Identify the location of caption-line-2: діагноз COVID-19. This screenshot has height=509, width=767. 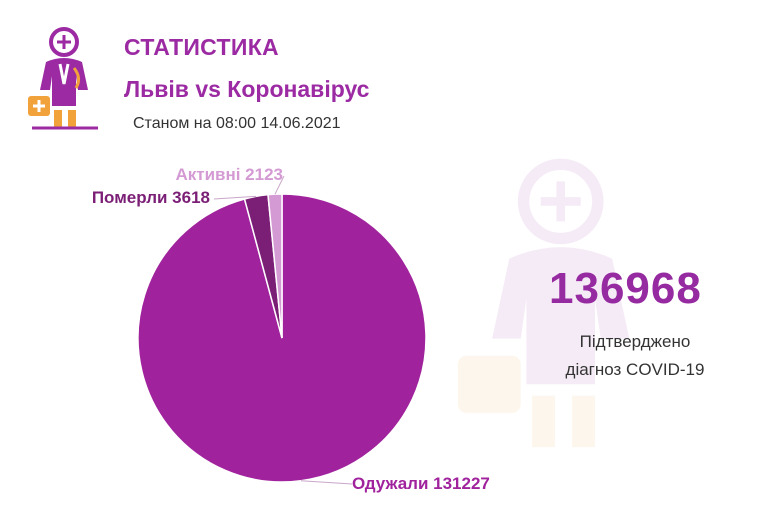
(635, 369).